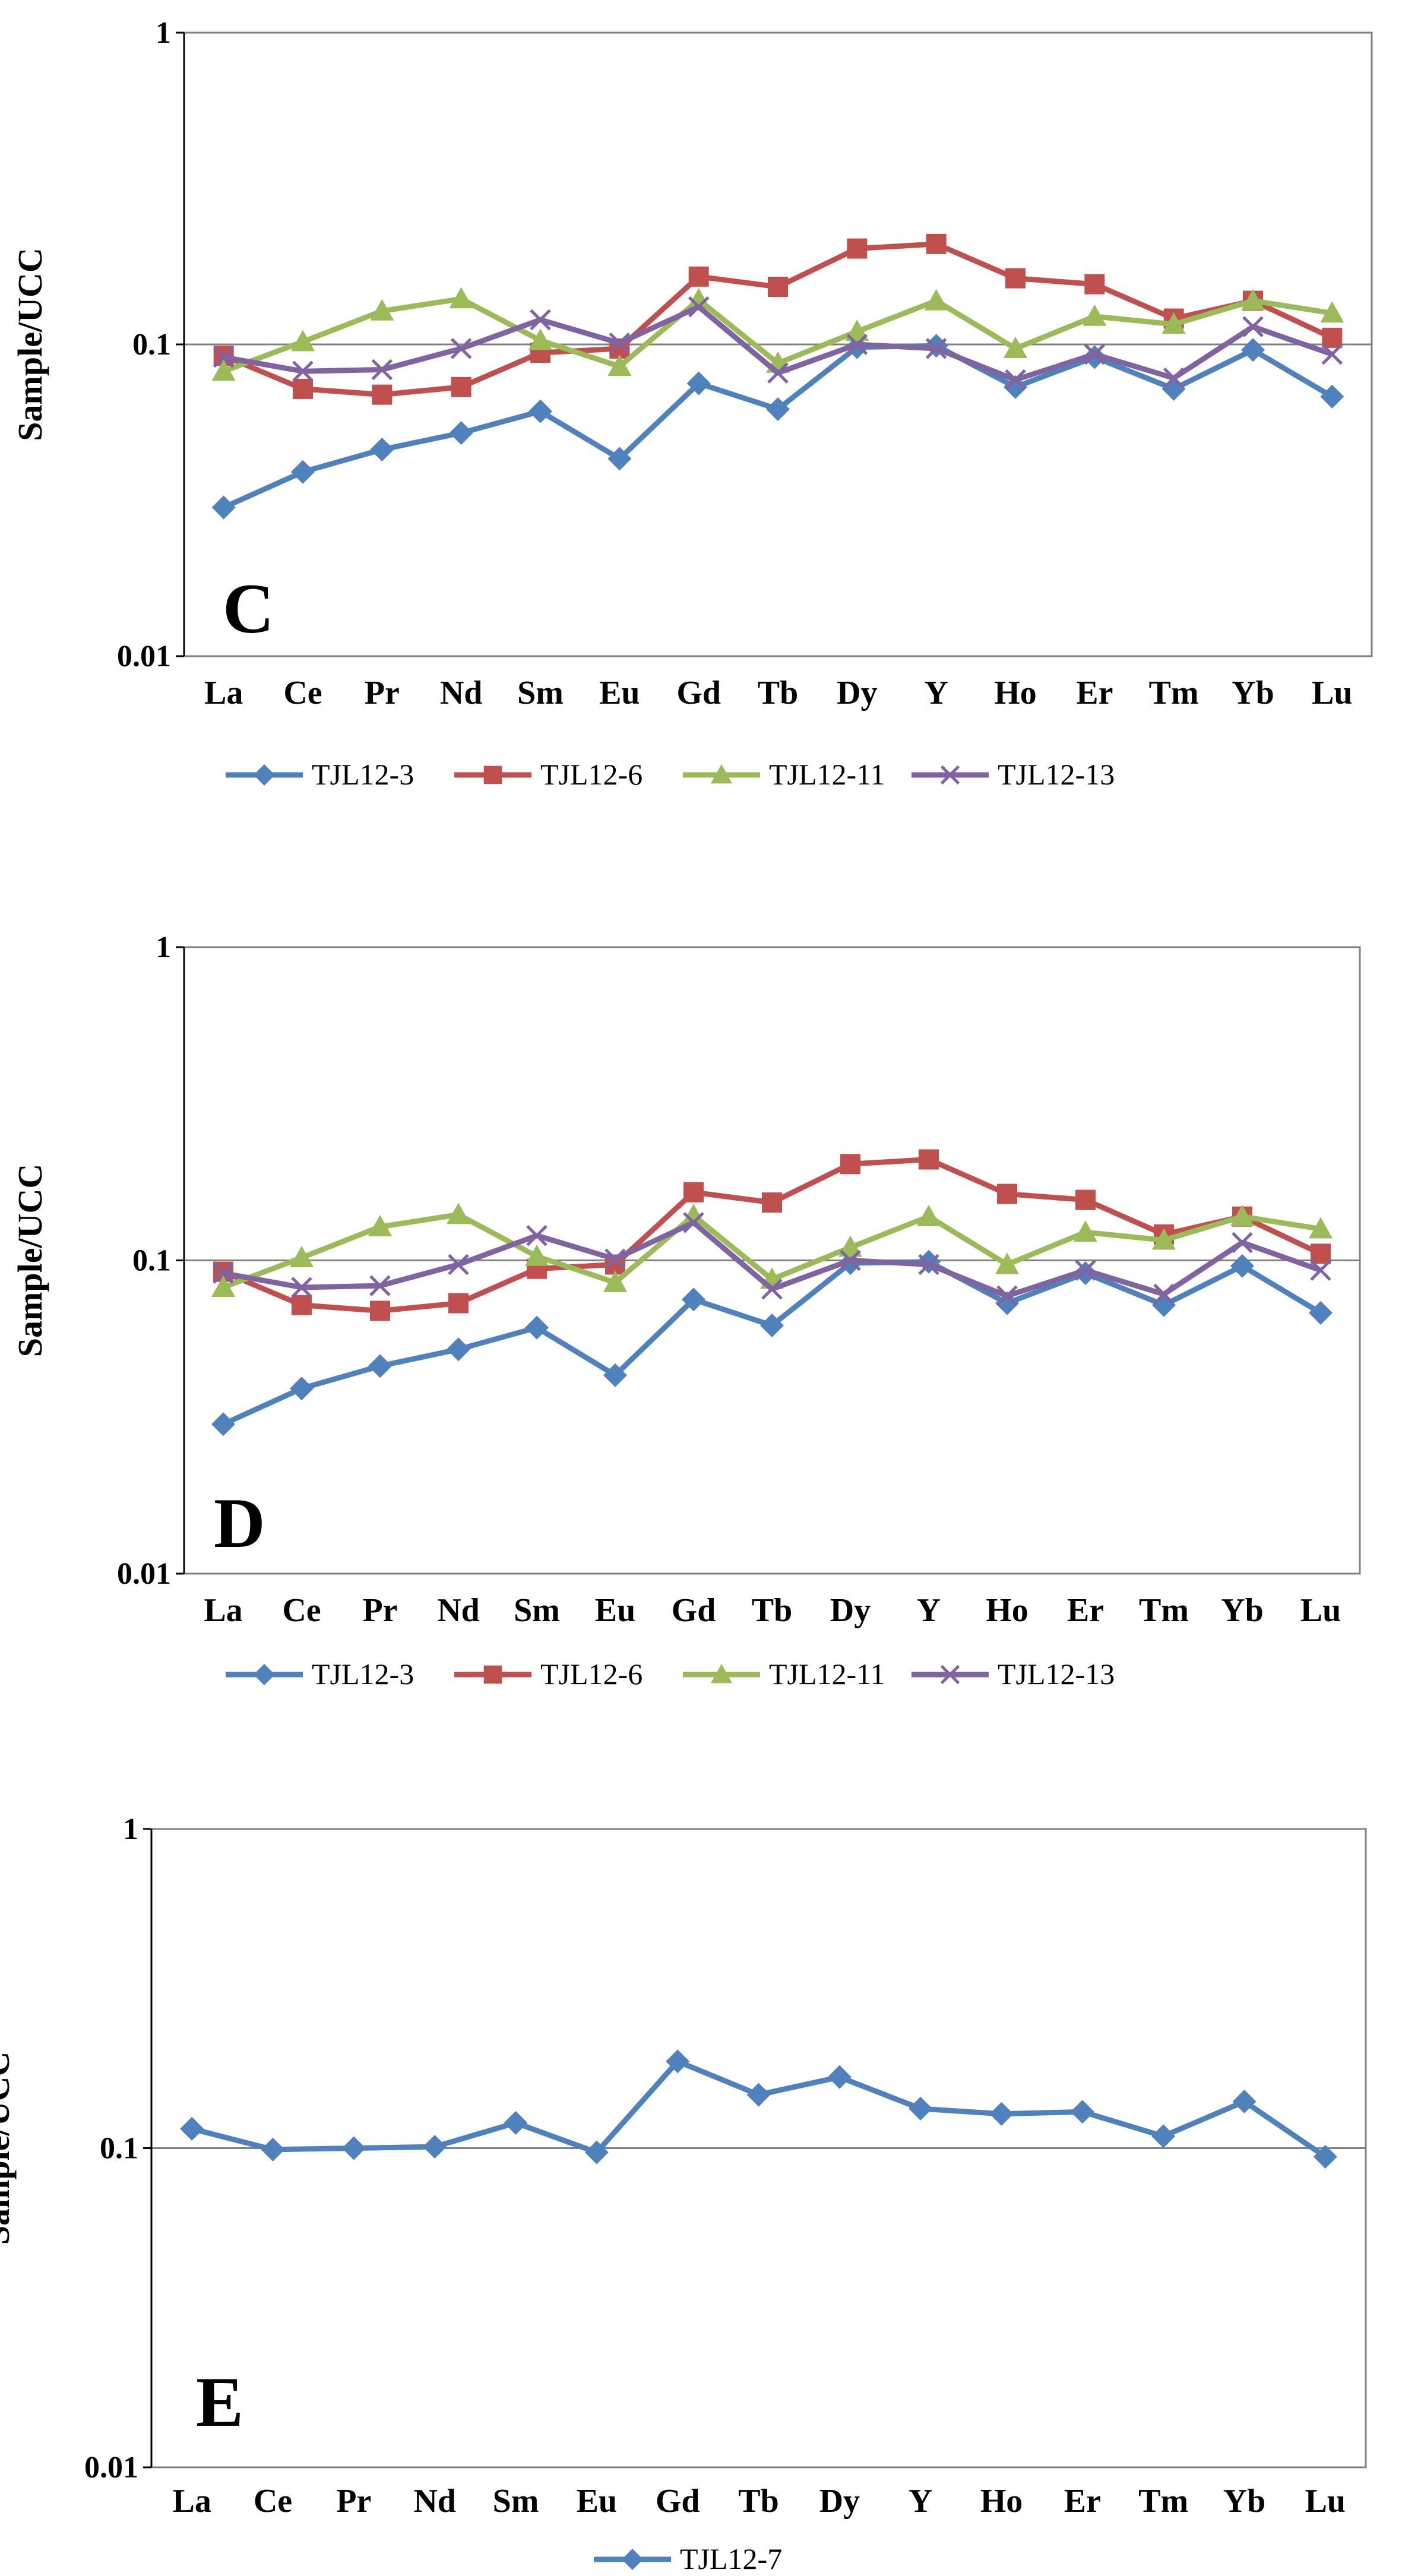 Image resolution: width=1402 pixels, height=2576 pixels. What do you see at coordinates (239, 1522) in the screenshot?
I see `panel-label: D` at bounding box center [239, 1522].